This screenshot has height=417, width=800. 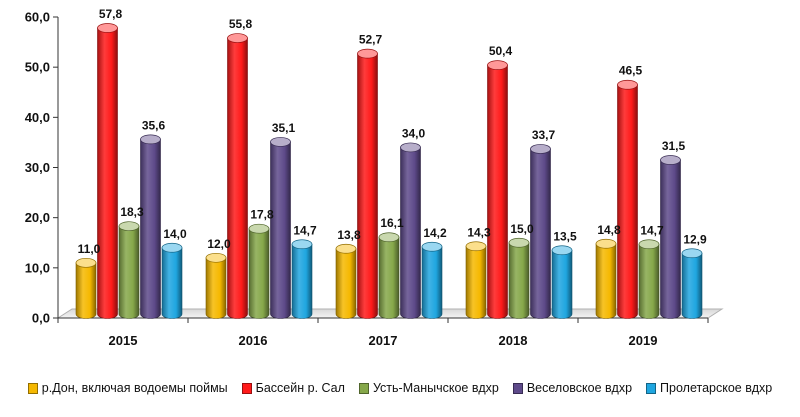 What do you see at coordinates (643, 340) in the screenshot?
I see `x-tick-label: 2019` at bounding box center [643, 340].